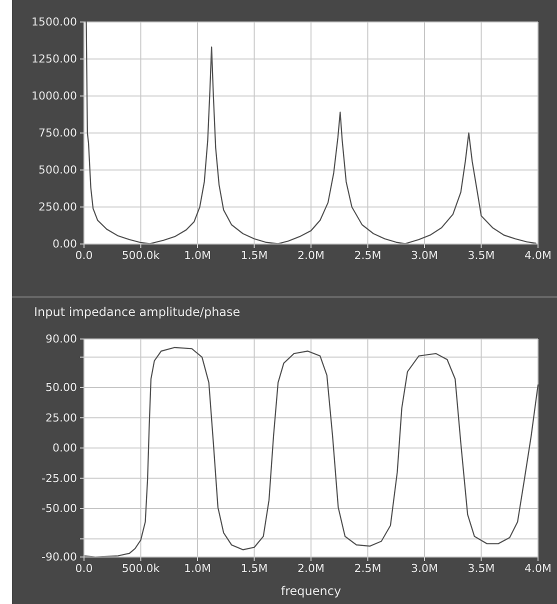 The image size is (557, 604). What do you see at coordinates (61, 339) in the screenshot?
I see `y-tick-label: 90.00` at bounding box center [61, 339].